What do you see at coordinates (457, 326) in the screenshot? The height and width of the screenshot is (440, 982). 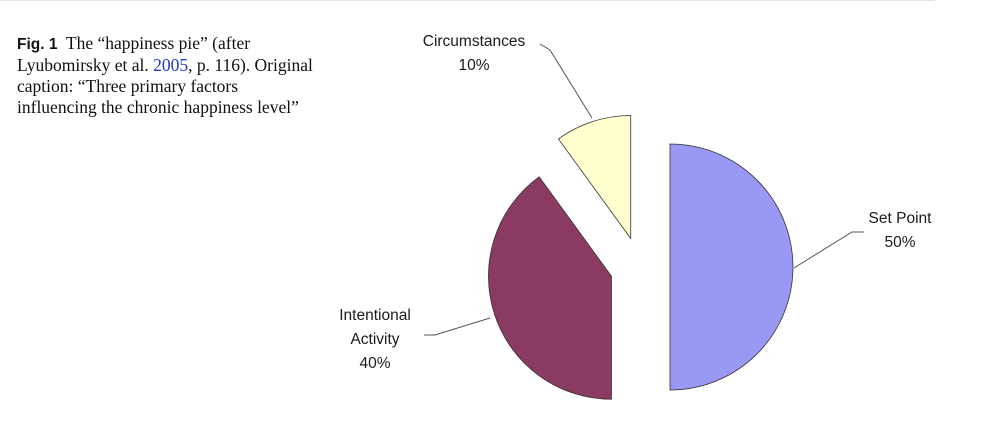 I see `intentional-activity-leader` at bounding box center [457, 326].